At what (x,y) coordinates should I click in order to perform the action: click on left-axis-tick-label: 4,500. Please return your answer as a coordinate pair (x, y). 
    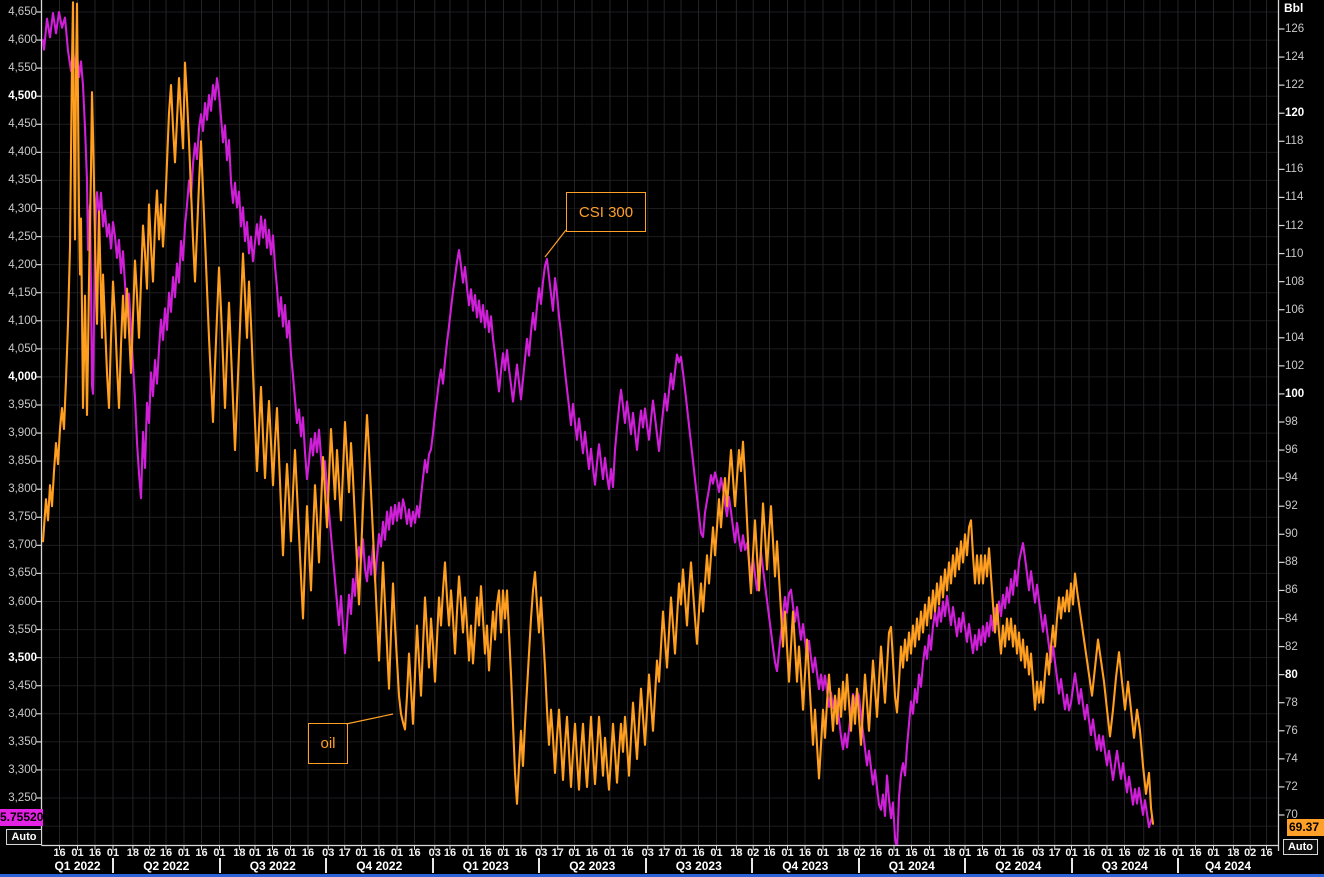
    Looking at the image, I should click on (22, 96).